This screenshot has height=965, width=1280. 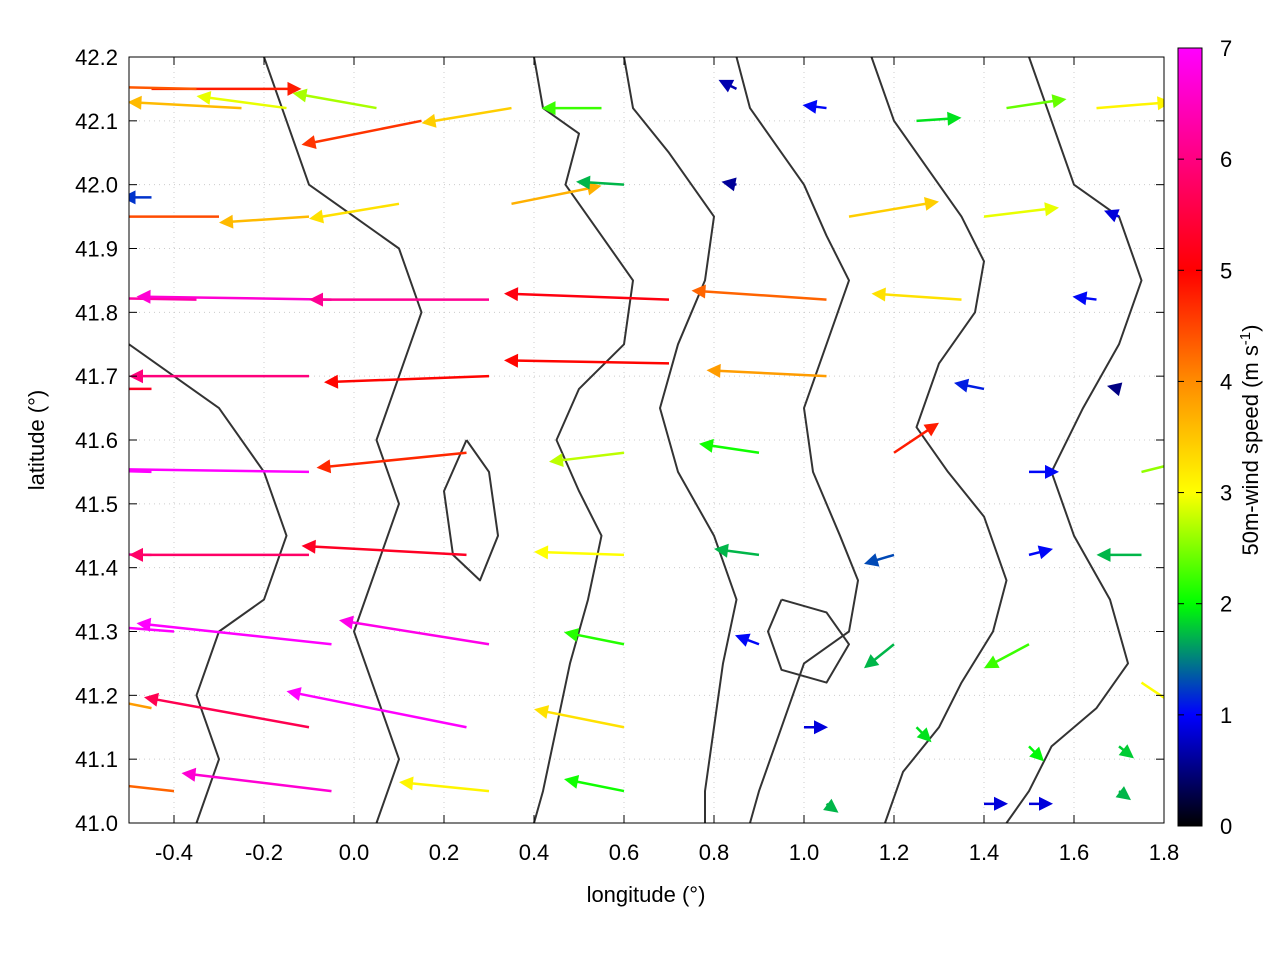 What do you see at coordinates (444, 852) in the screenshot?
I see `x-tick-label: 0.2` at bounding box center [444, 852].